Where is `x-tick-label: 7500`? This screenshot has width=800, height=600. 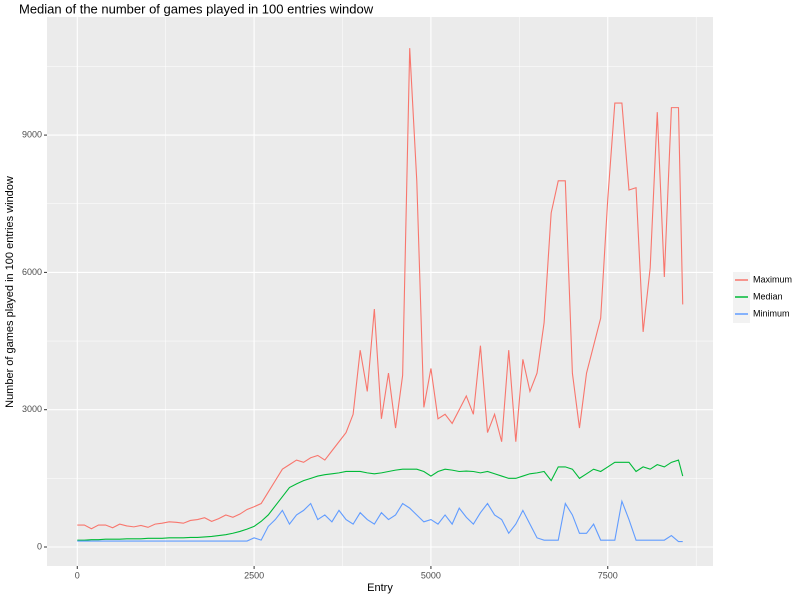
x-tick-label: 7500 is located at coordinates (608, 575).